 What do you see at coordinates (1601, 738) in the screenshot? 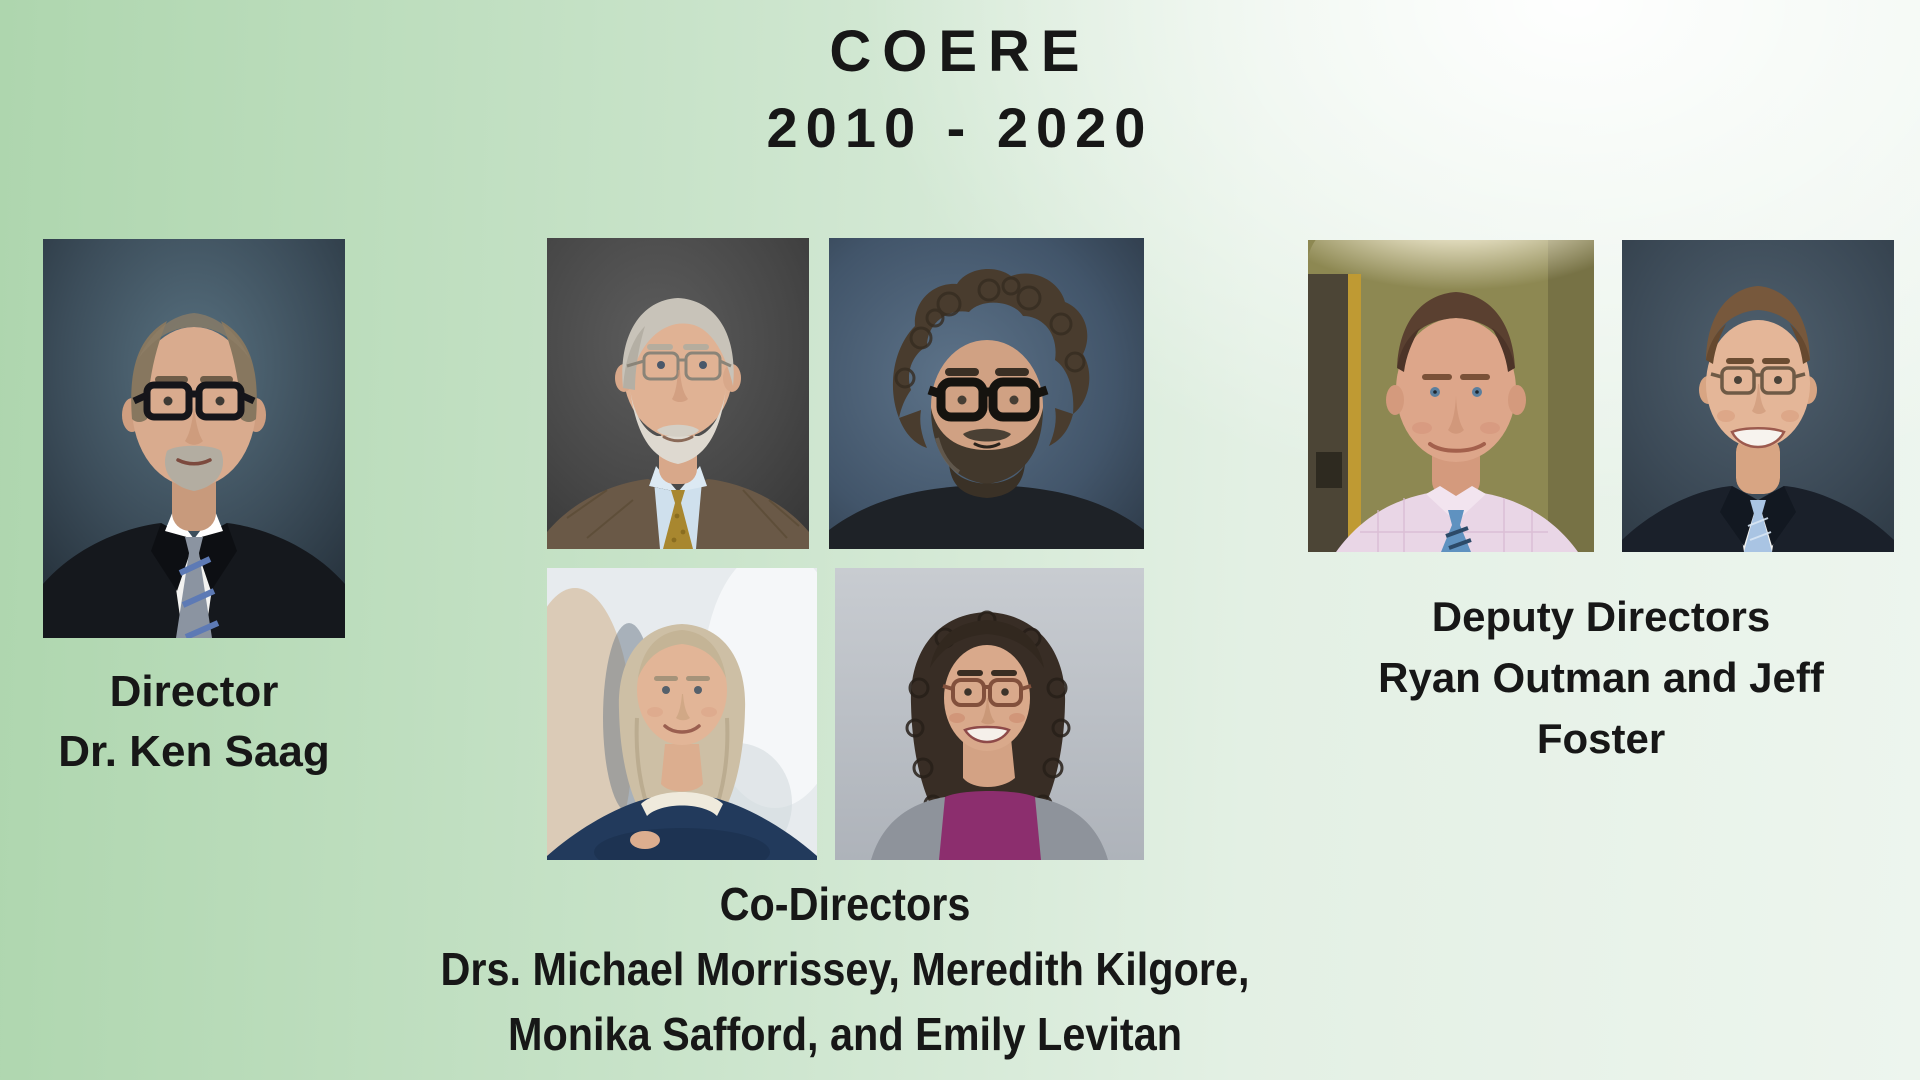
I see `deputy-directors-names-line2: Foster` at bounding box center [1601, 738].